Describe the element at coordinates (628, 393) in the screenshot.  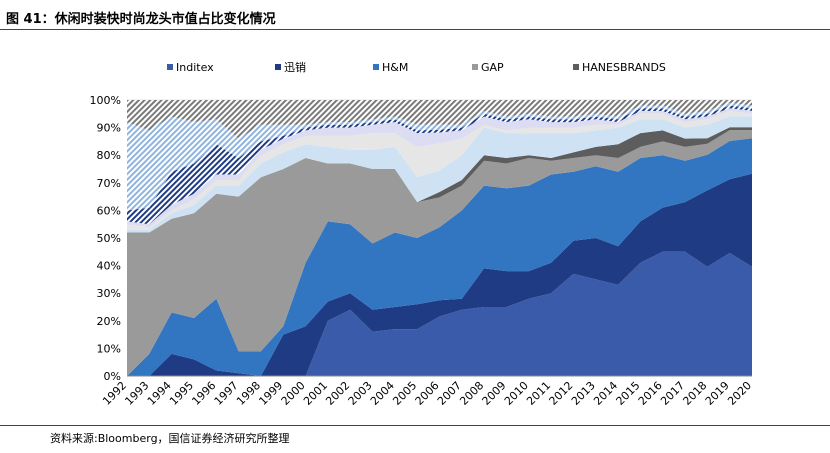
I see `x-tick-label: 2015` at that location.